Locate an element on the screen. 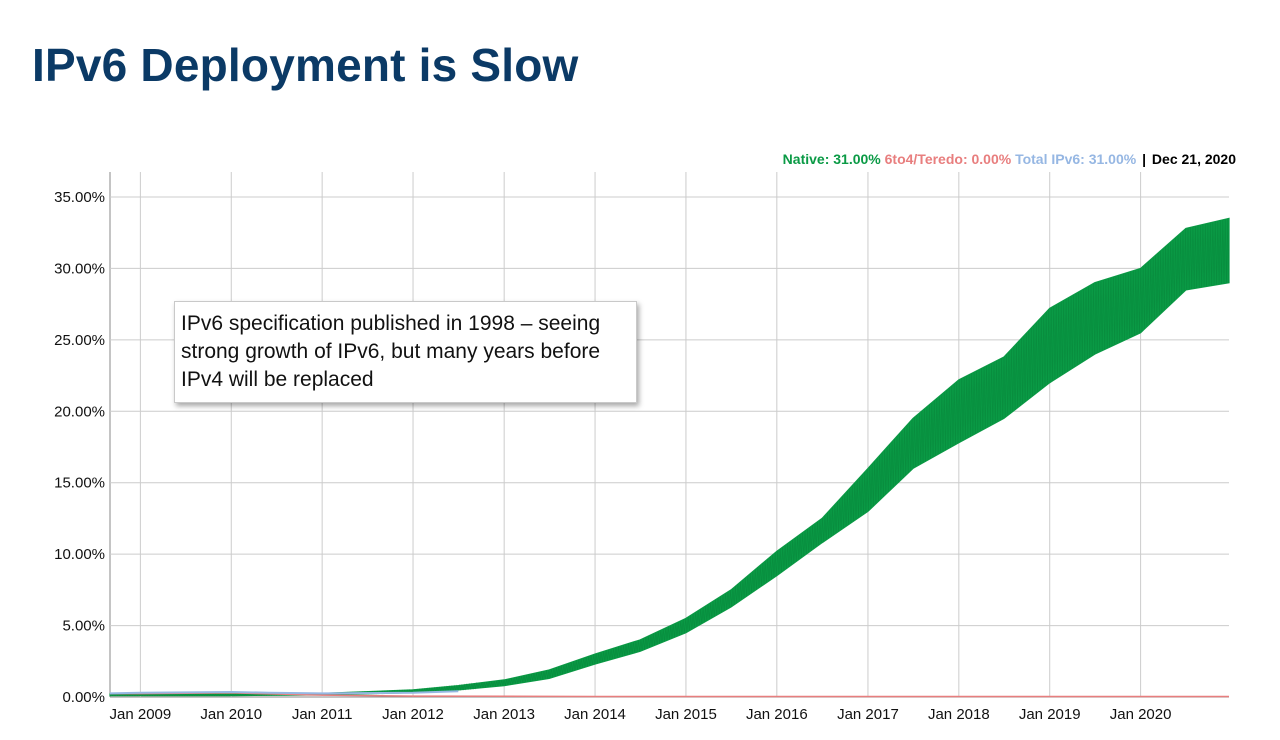  total-ipv6-series-line is located at coordinates (284, 692).